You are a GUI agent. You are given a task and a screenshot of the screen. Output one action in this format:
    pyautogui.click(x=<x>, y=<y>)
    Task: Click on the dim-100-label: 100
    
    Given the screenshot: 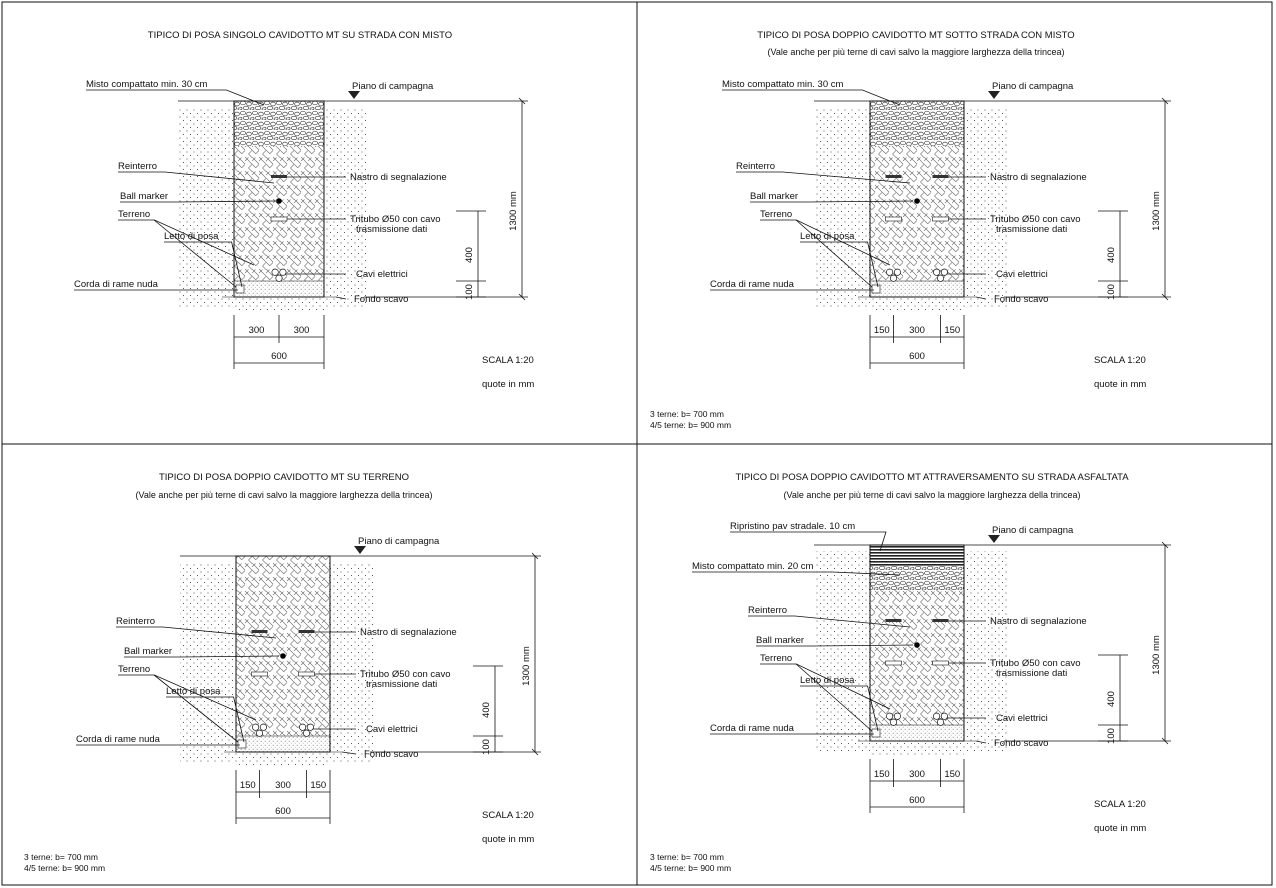 What is the action you would take?
    pyautogui.click(x=1111, y=292)
    